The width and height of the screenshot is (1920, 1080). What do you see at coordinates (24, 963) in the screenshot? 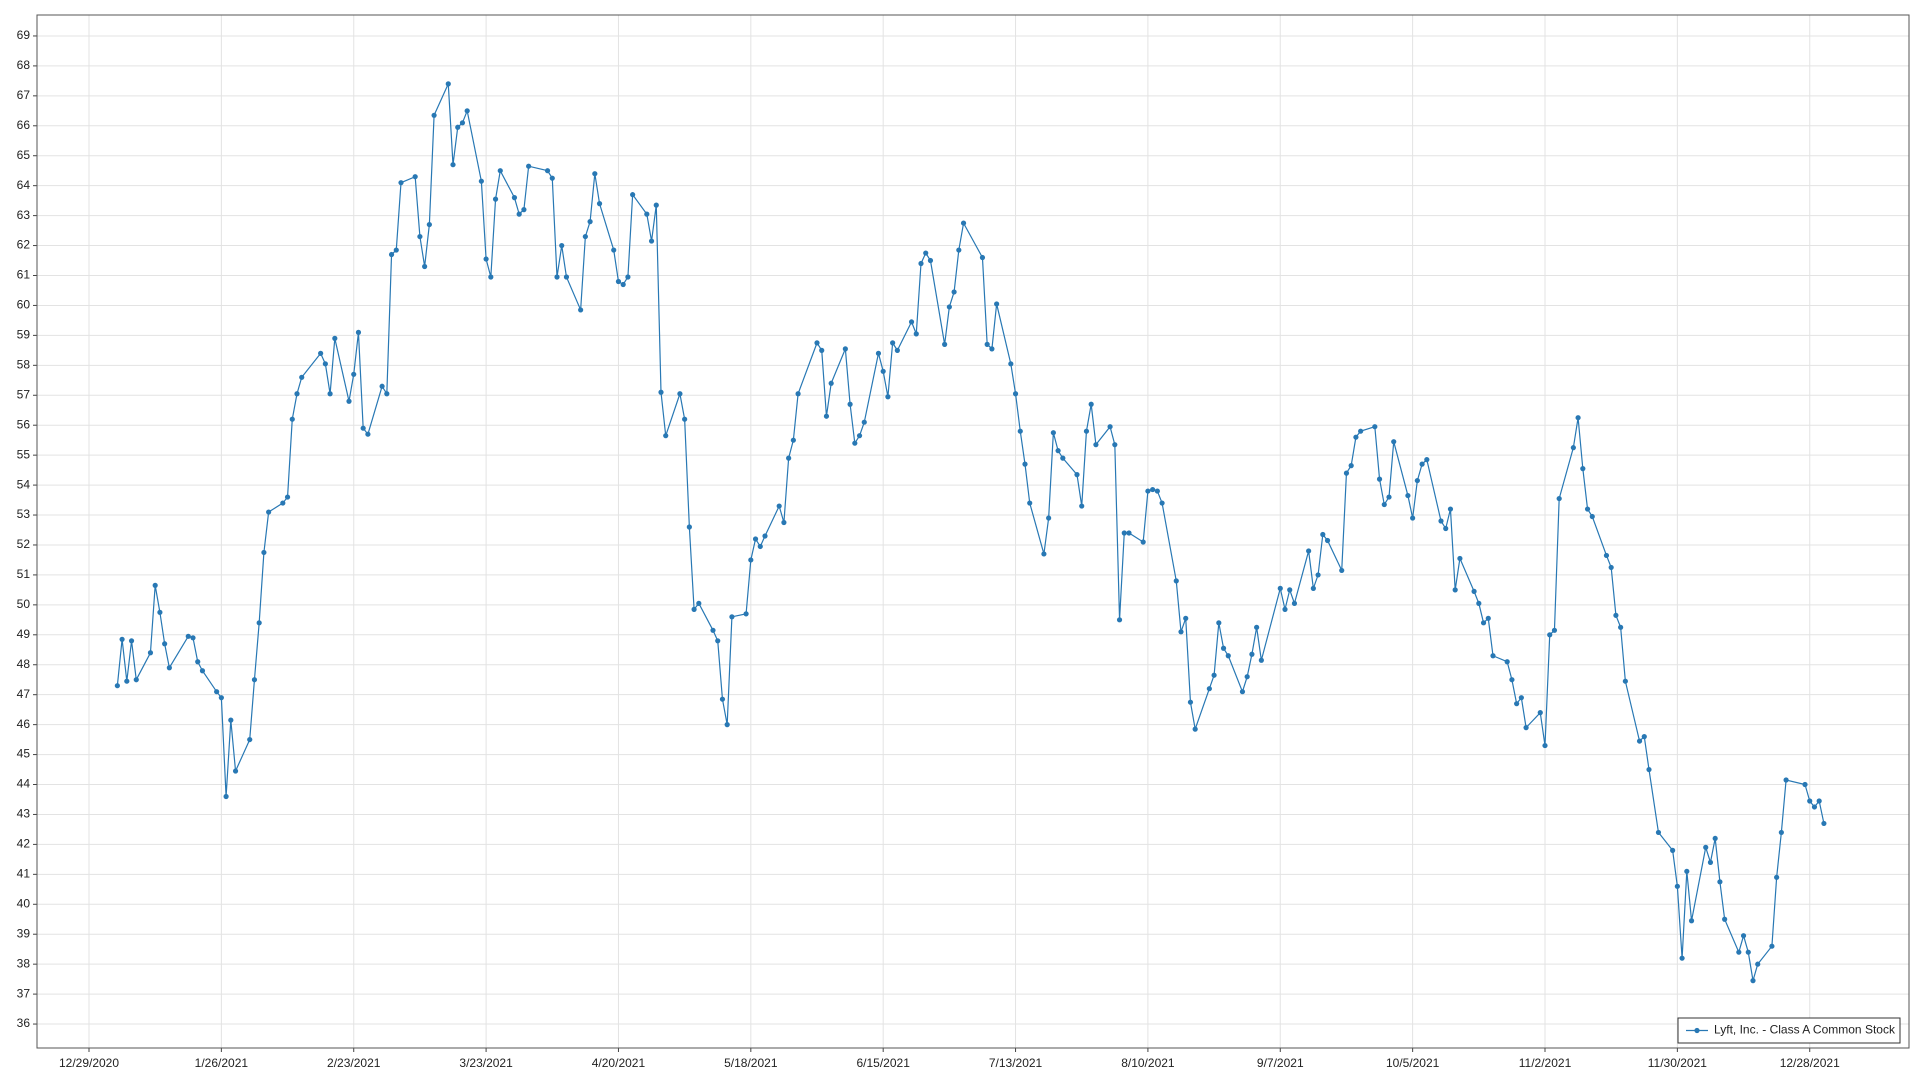
I see `y-tick-label: 38` at bounding box center [24, 963].